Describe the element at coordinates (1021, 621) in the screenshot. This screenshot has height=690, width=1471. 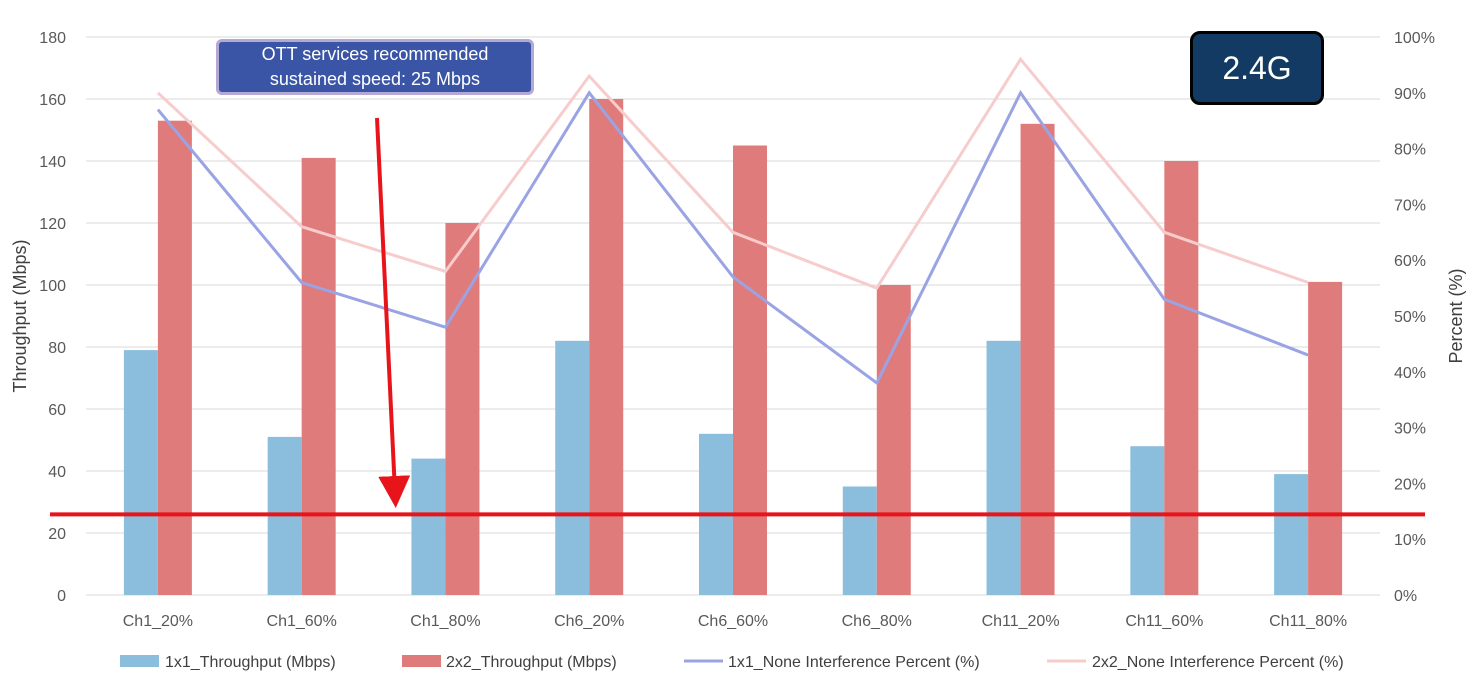
I see `x-tick-label: Ch11_20%` at that location.